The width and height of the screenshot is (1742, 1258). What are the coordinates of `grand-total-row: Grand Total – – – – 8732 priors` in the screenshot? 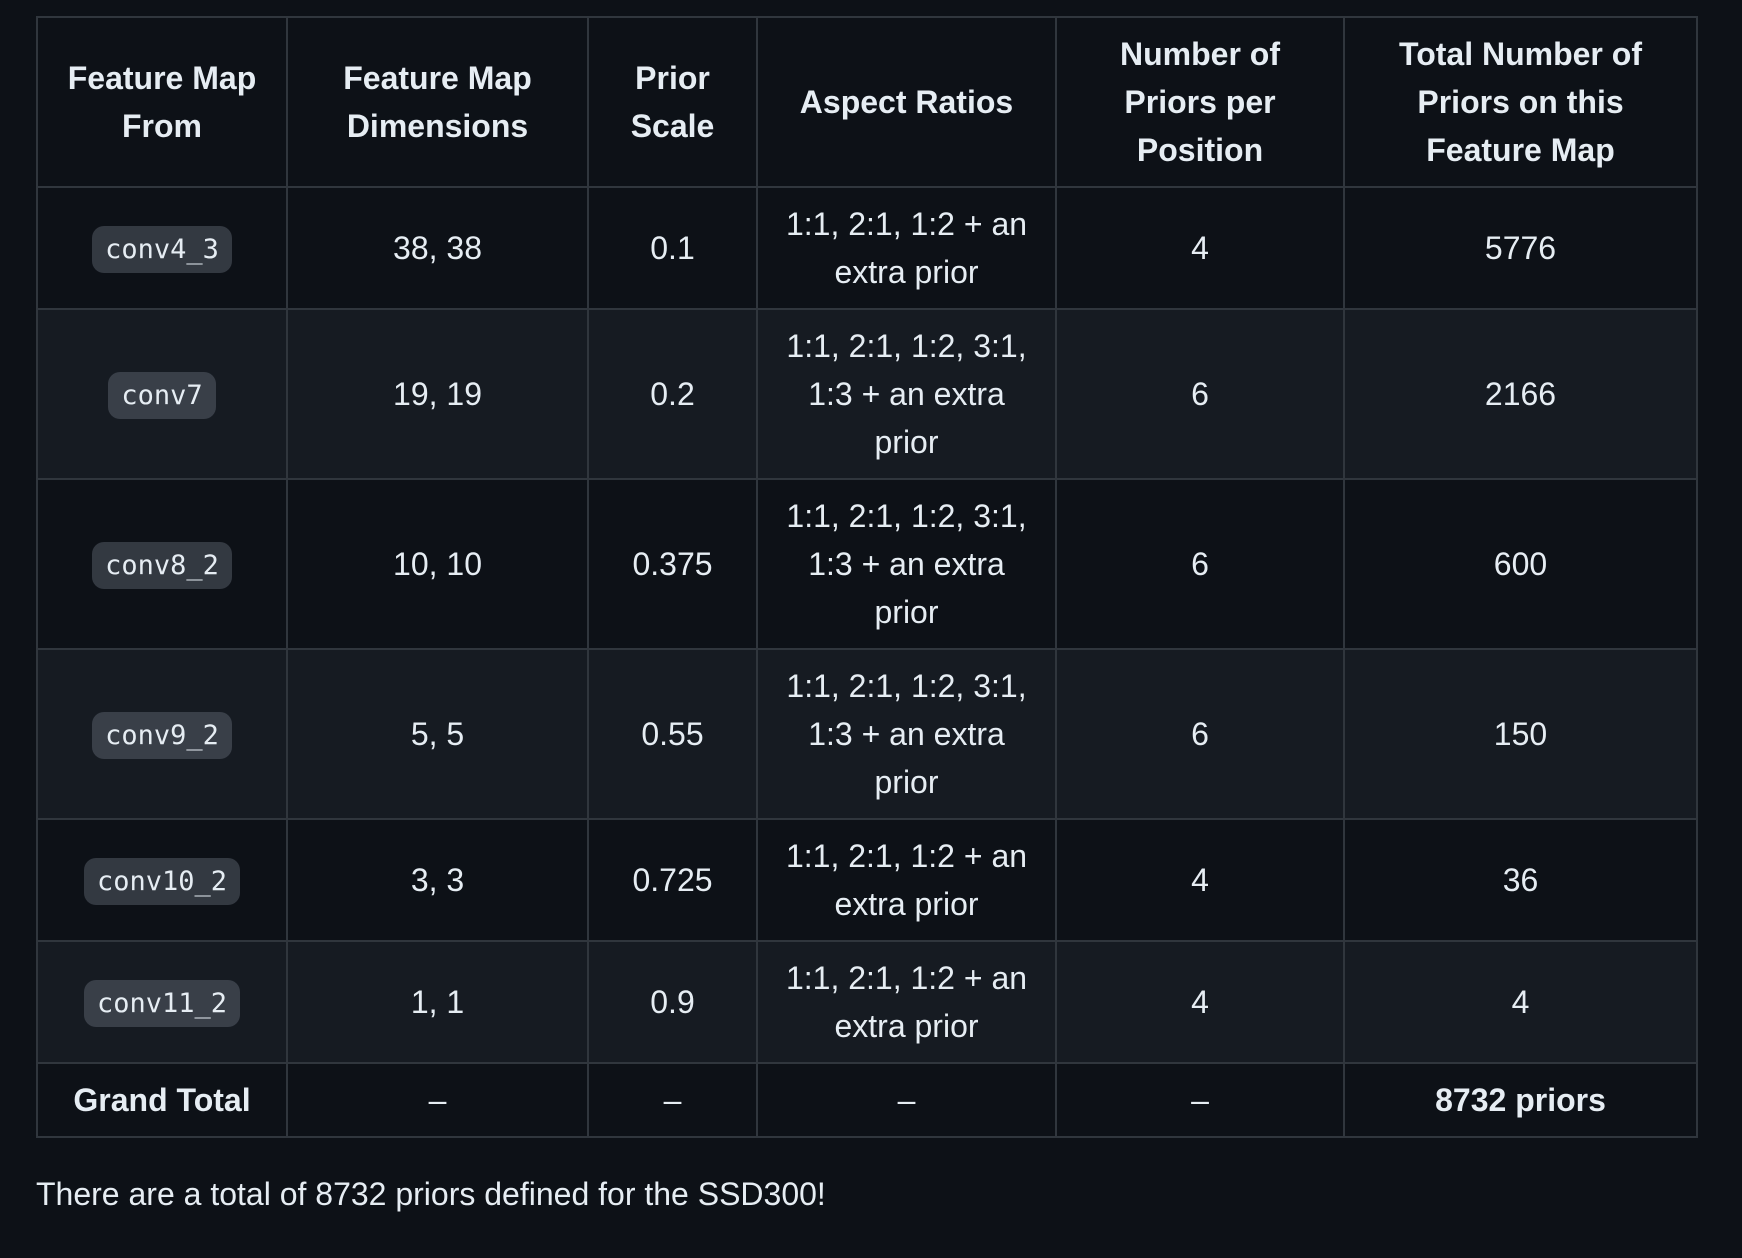 It's located at (867, 1100).